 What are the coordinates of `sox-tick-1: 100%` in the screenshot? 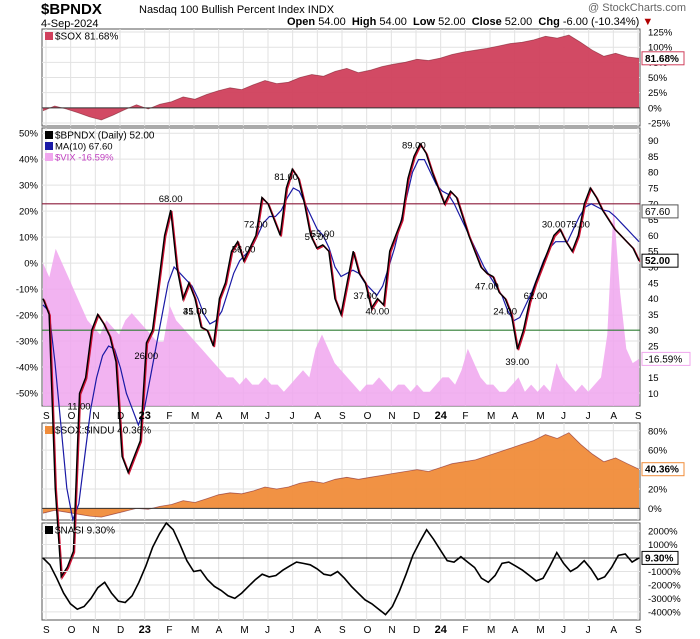 It's located at (660, 48).